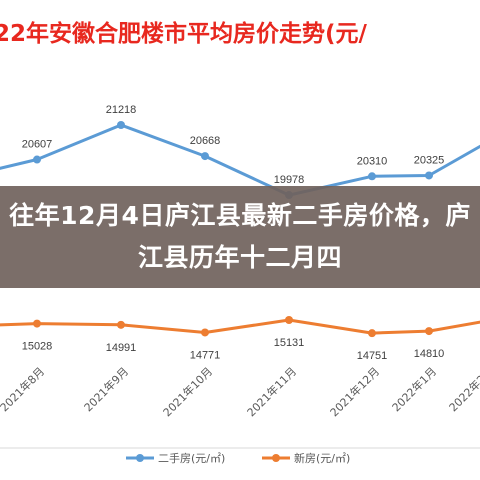 The width and height of the screenshot is (480, 480). I want to click on data-label: 21218, so click(121, 110).